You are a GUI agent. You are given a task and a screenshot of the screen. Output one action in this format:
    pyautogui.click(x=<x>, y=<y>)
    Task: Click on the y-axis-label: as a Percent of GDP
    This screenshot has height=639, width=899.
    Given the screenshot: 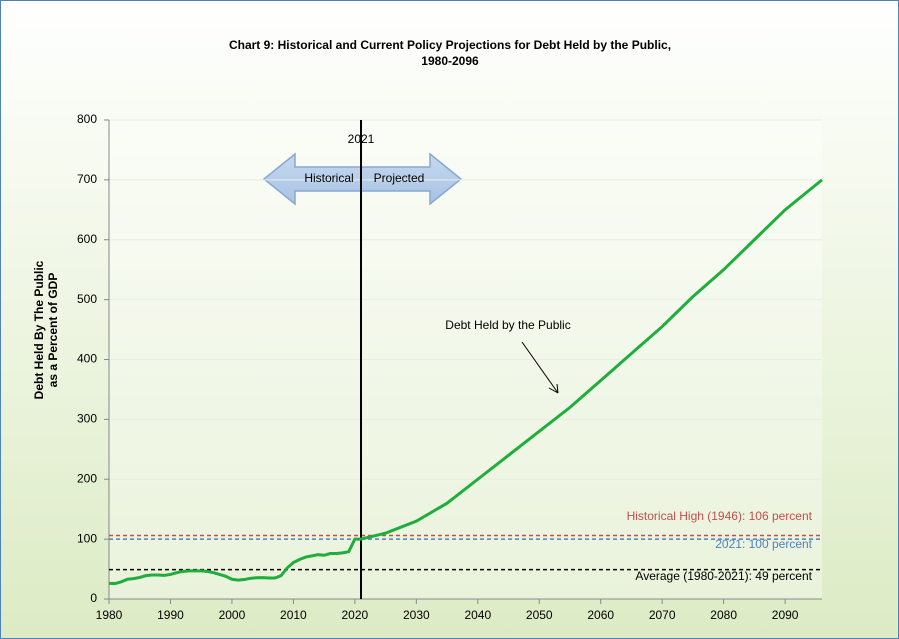 What is the action you would take?
    pyautogui.click(x=53, y=330)
    